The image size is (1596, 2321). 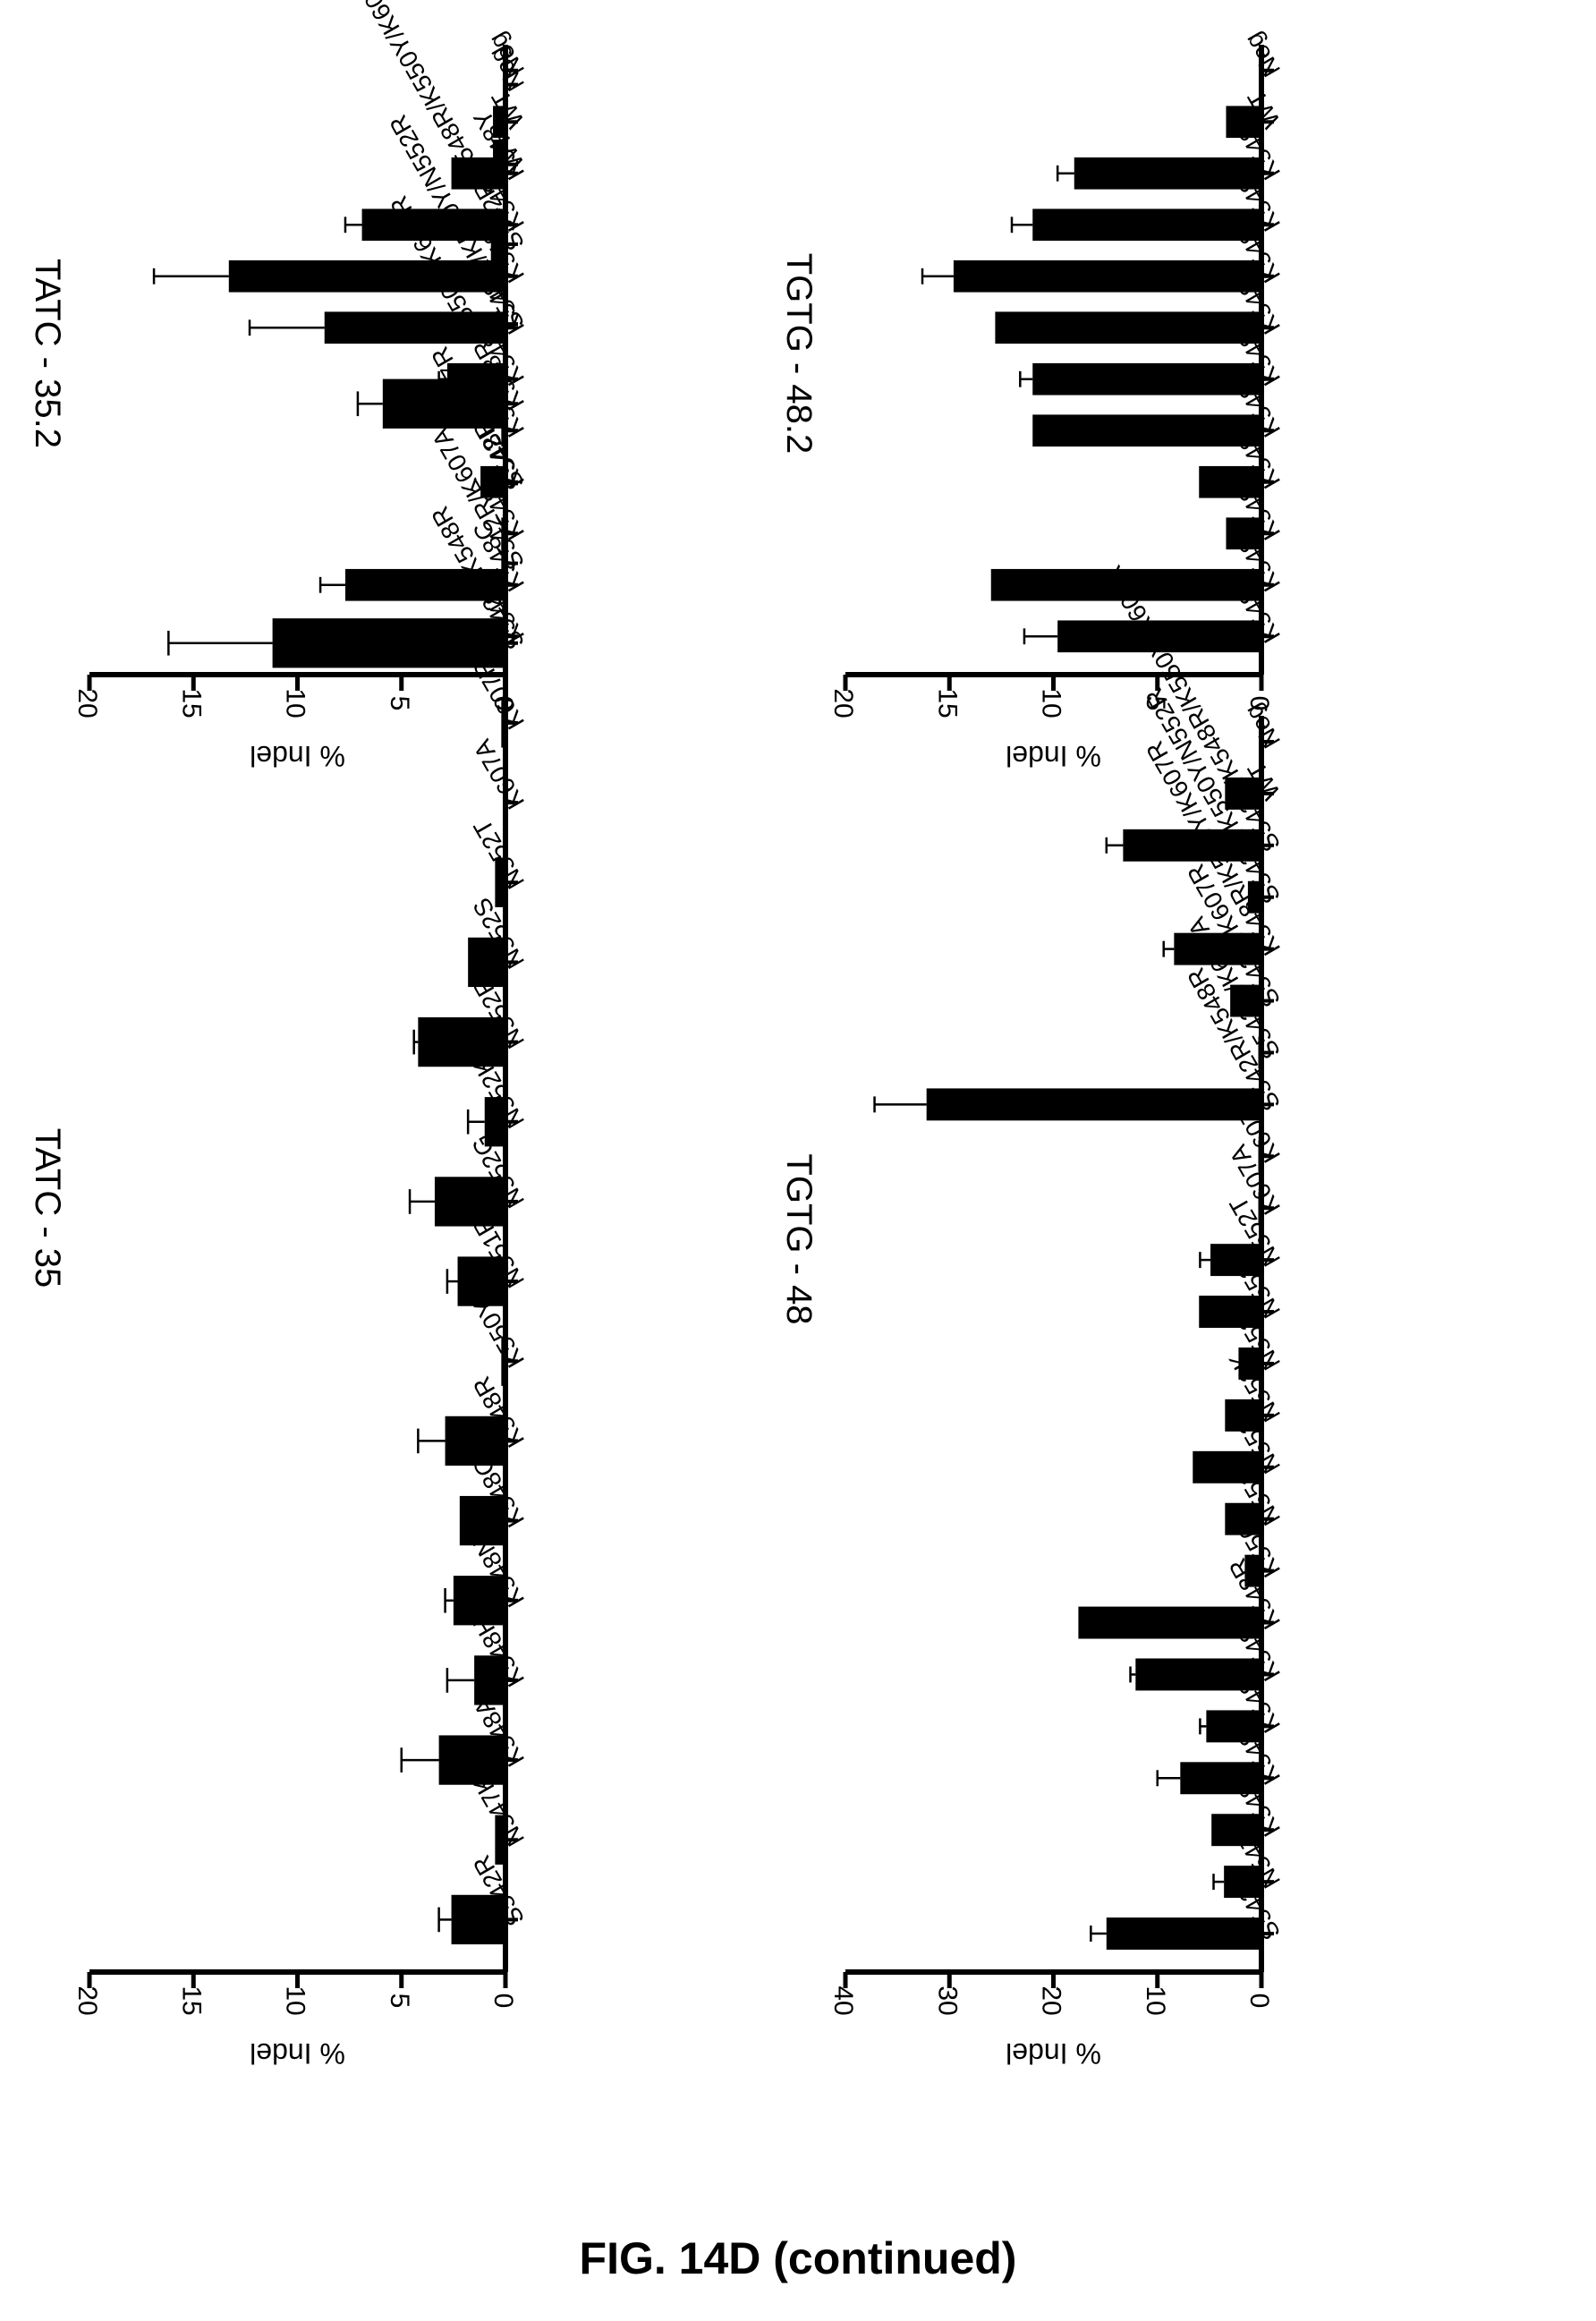 I want to click on chart-title: TATC - 35, so click(x=47, y=1208).